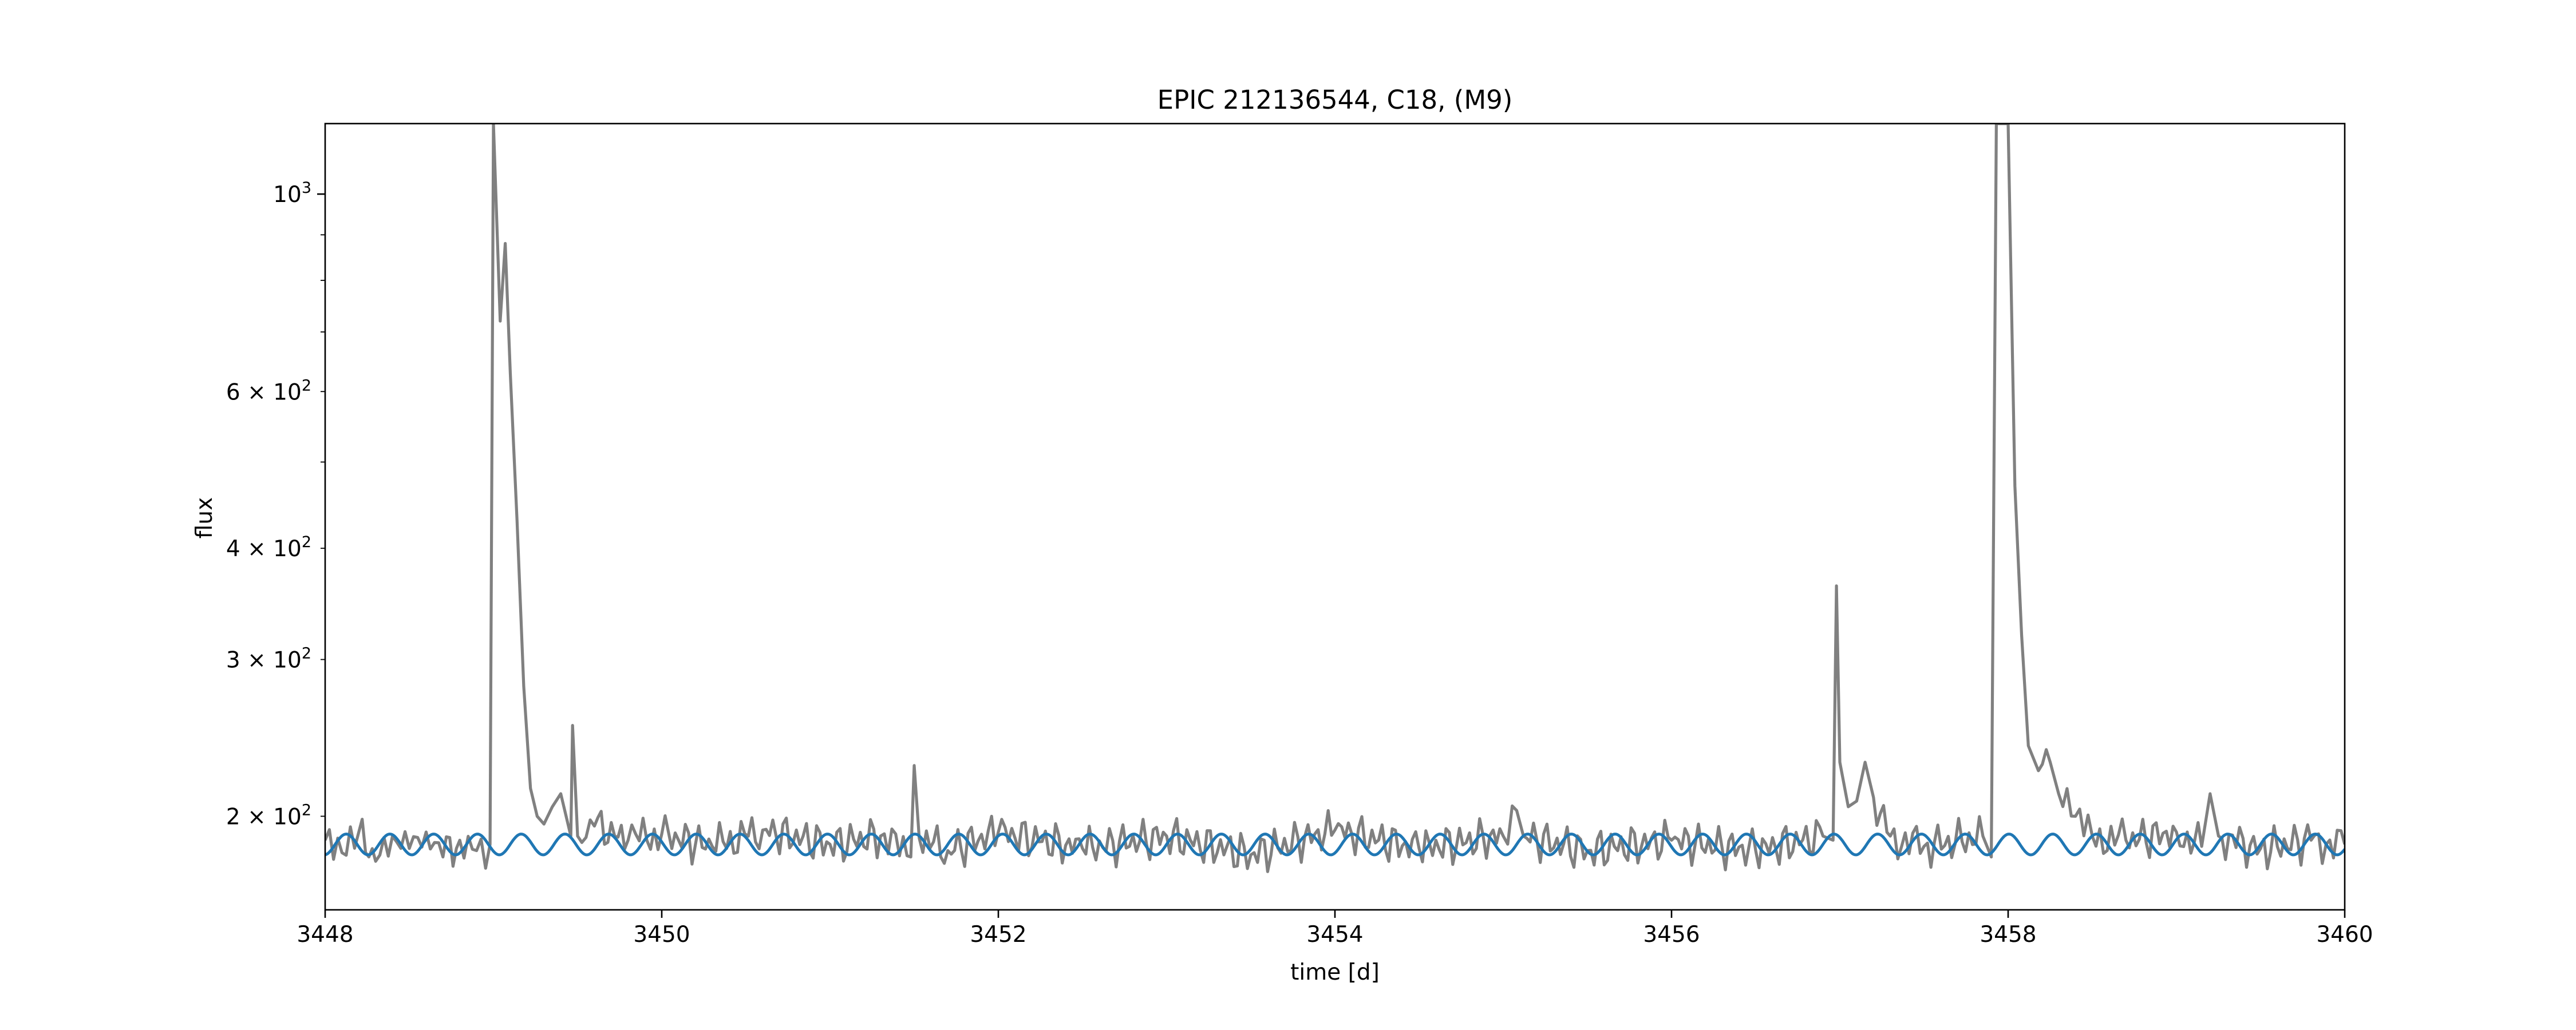 Image resolution: width=2576 pixels, height=1030 pixels. I want to click on x-tick-label: 3448, so click(325, 935).